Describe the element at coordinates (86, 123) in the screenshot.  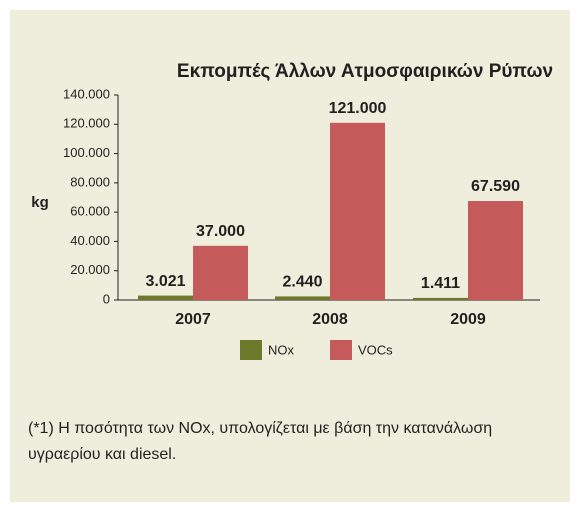
I see `y-tick-label: 120.000` at that location.